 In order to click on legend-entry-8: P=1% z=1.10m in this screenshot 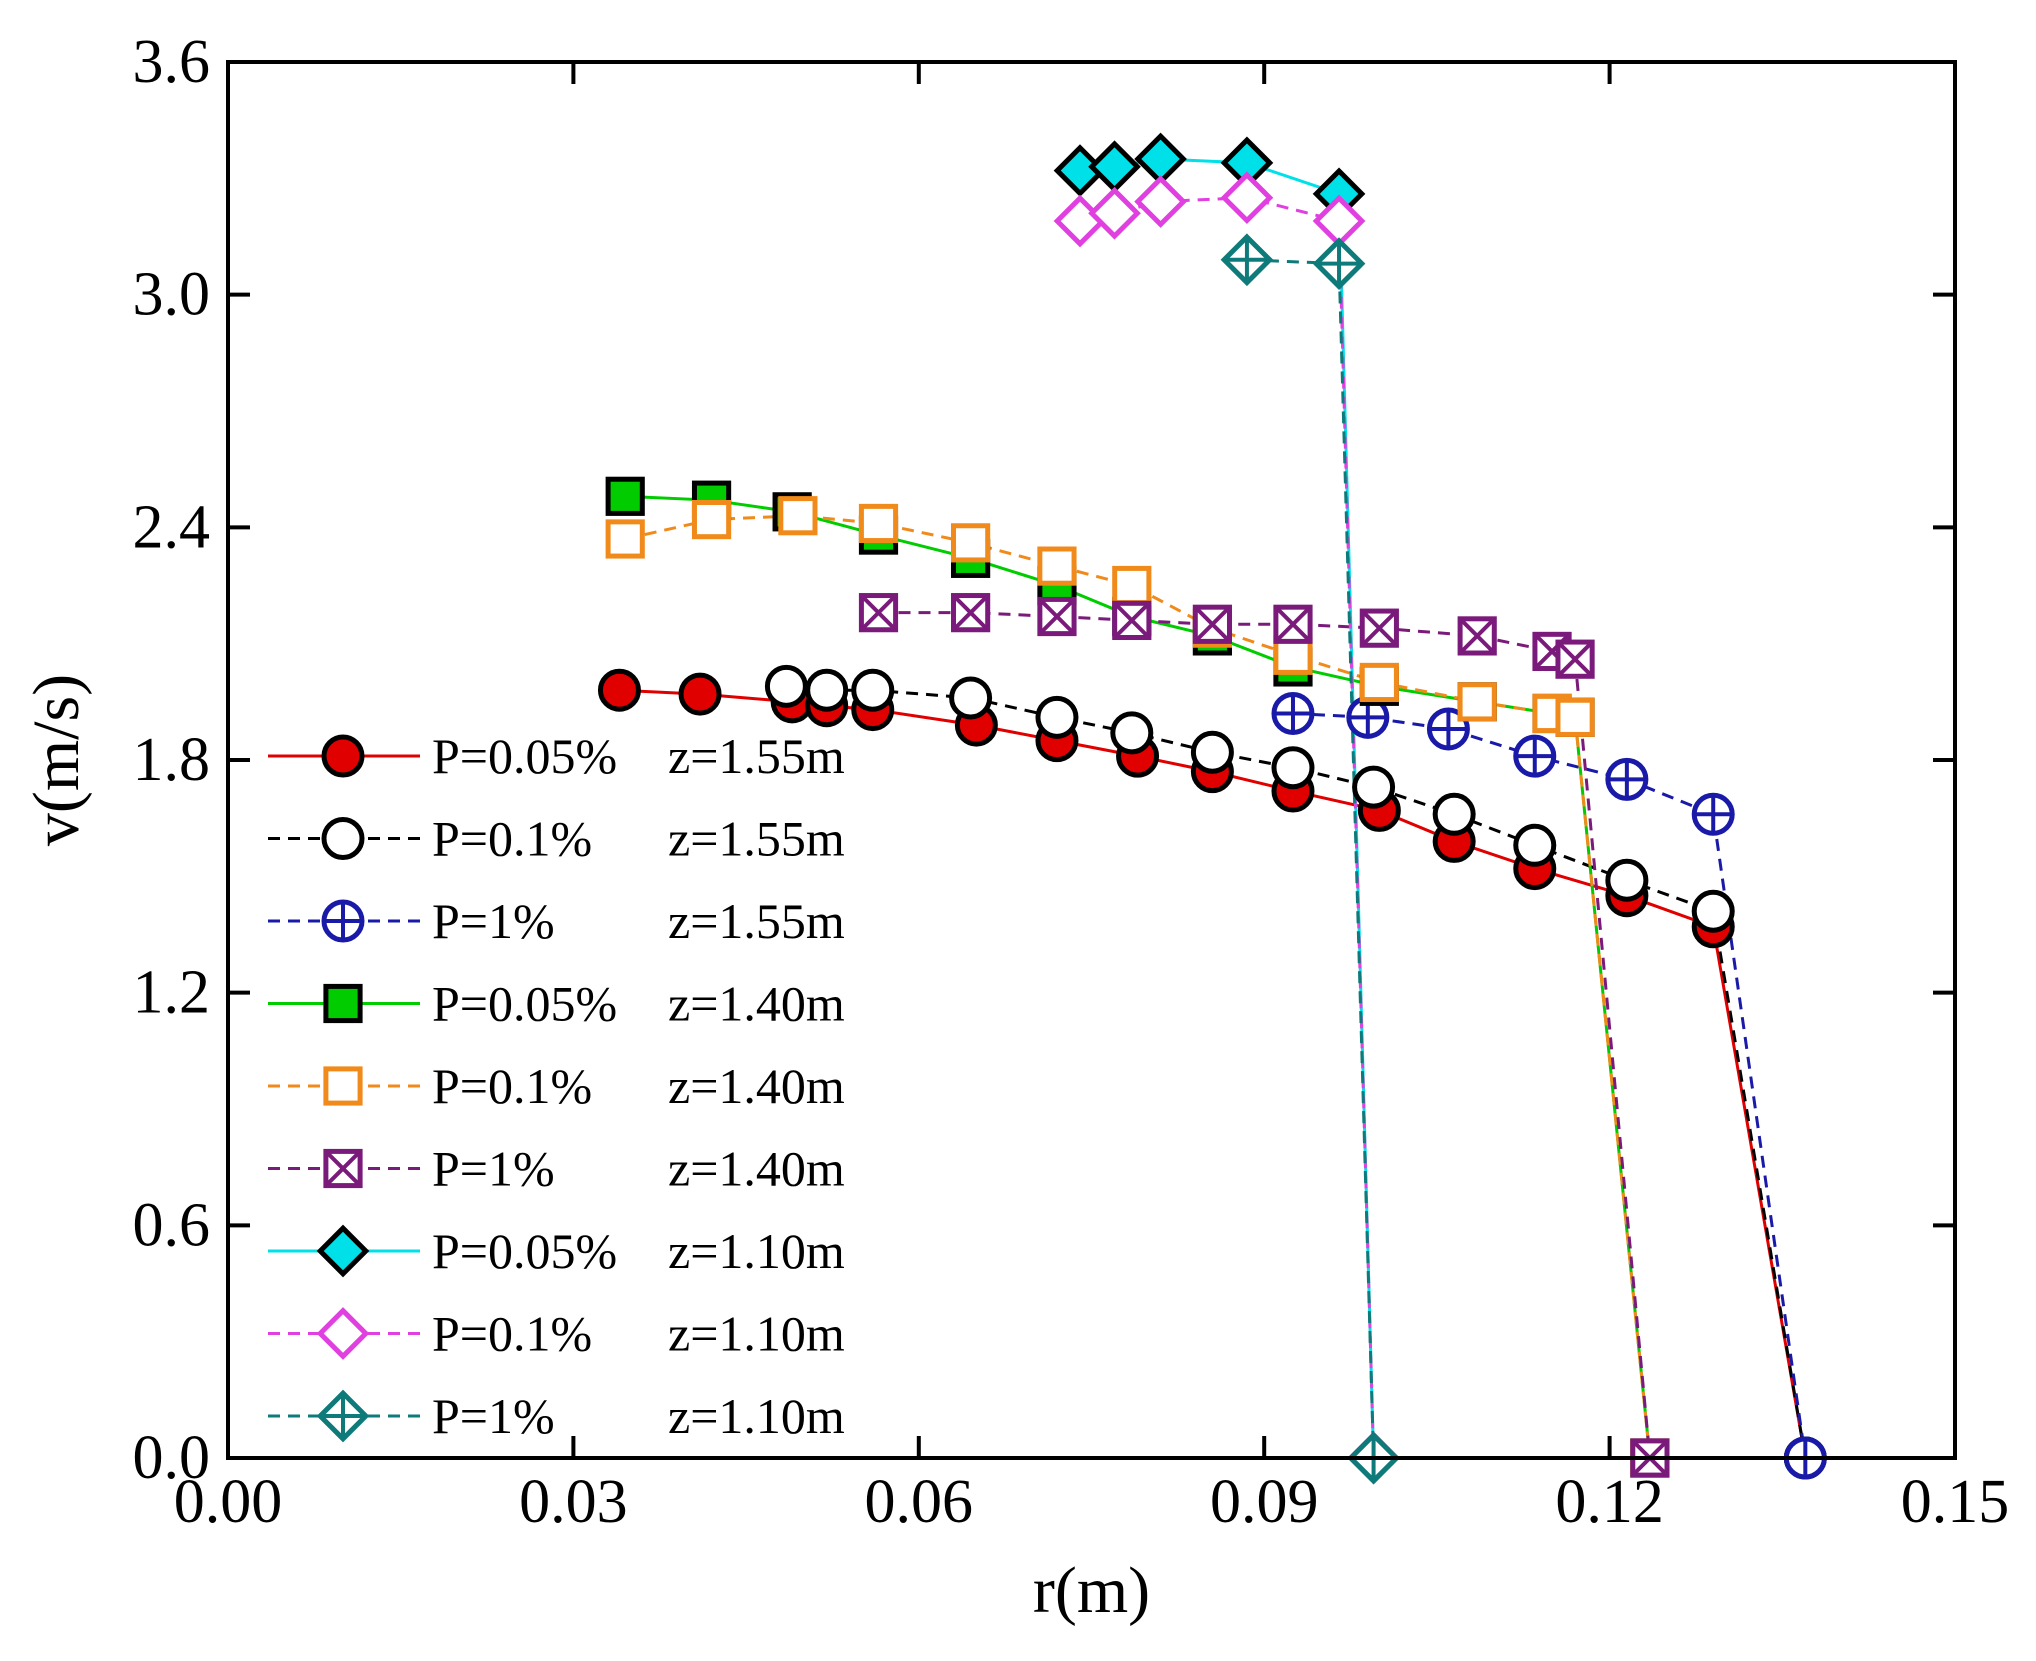, I will do `click(556, 1416)`.